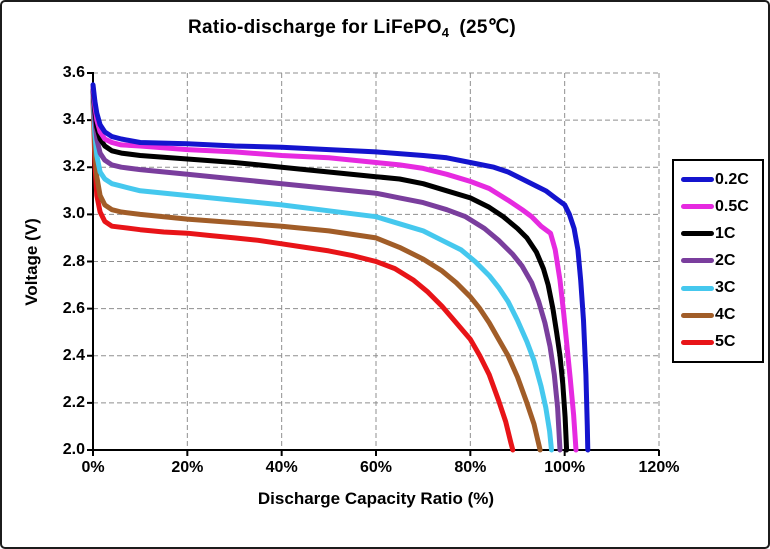 This screenshot has height=549, width=770. I want to click on legend-label: 4C, so click(725, 315).